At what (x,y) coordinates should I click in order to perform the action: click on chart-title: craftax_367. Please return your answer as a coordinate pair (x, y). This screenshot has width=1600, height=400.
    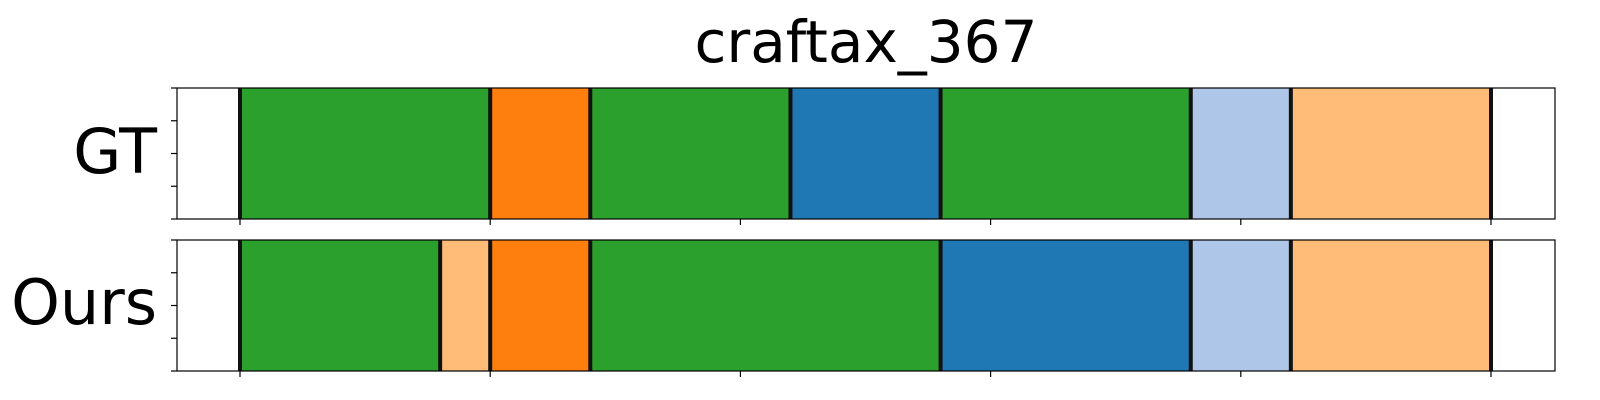
    Looking at the image, I should click on (866, 42).